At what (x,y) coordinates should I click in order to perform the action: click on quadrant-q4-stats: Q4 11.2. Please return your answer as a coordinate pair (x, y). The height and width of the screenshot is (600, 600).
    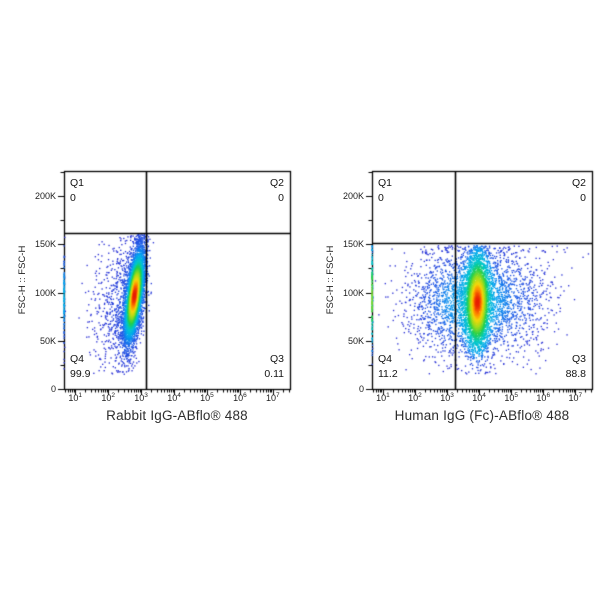
    Looking at the image, I should click on (388, 366).